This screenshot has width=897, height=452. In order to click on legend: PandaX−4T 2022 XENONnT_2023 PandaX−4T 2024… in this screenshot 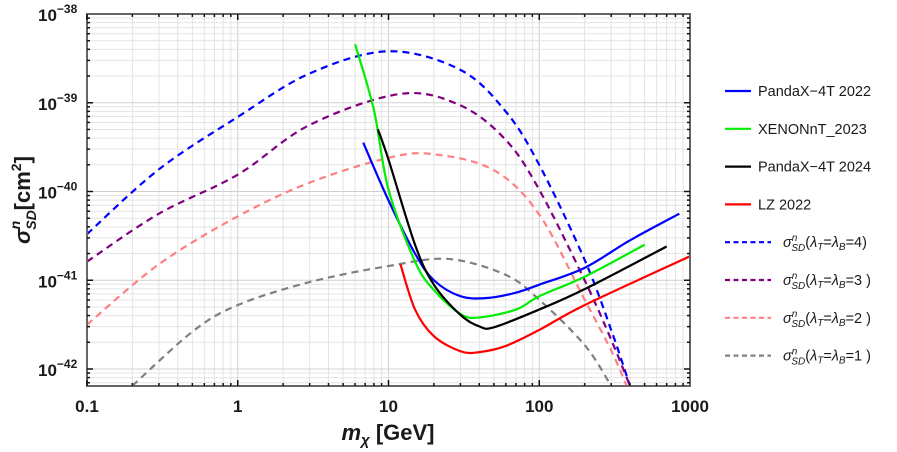, I will do `click(798, 226)`.